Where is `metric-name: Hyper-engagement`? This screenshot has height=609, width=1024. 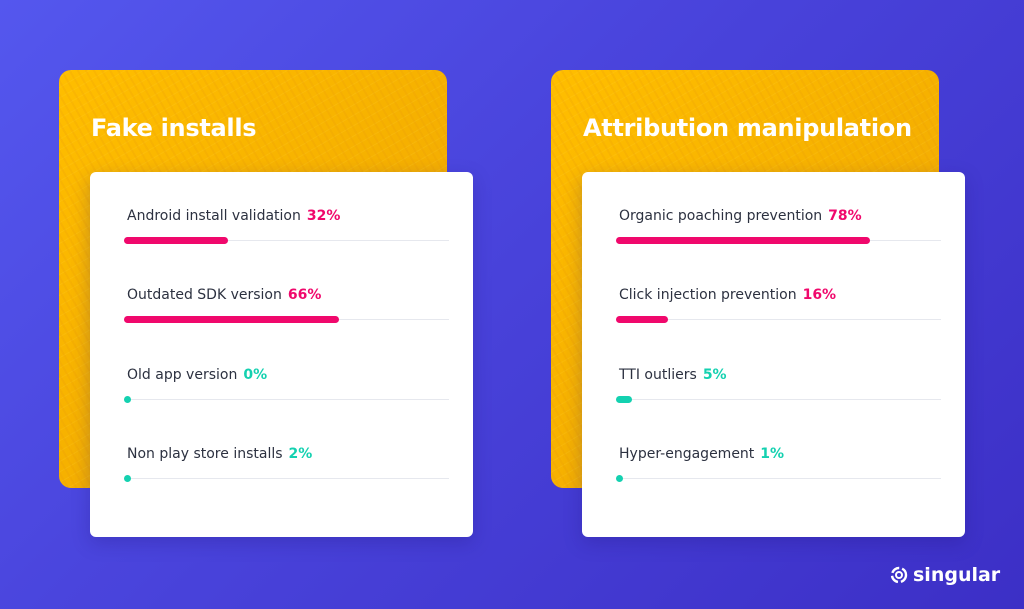
metric-name: Hyper-engagement is located at coordinates (687, 454).